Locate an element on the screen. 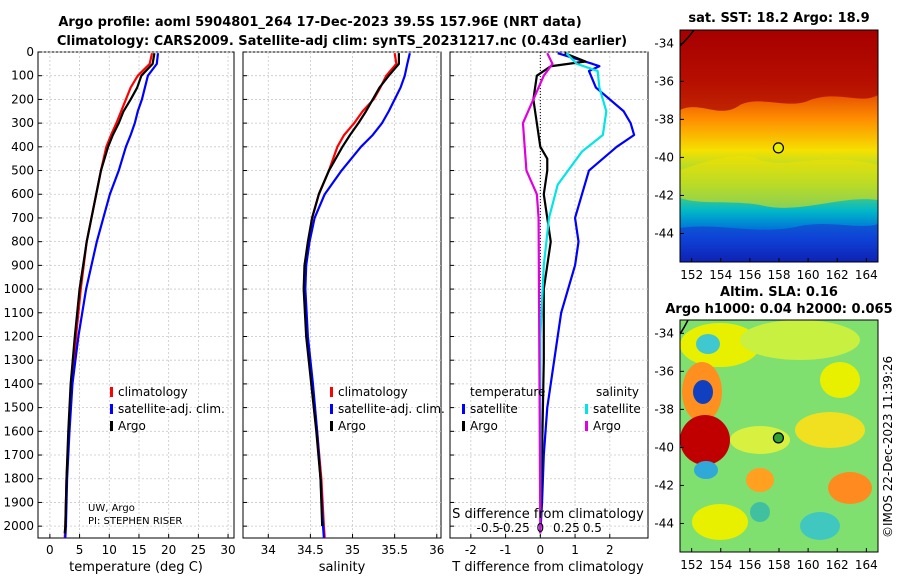 This screenshot has width=900, height=580. depth-tick-label: 200 is located at coordinates (22, 99).